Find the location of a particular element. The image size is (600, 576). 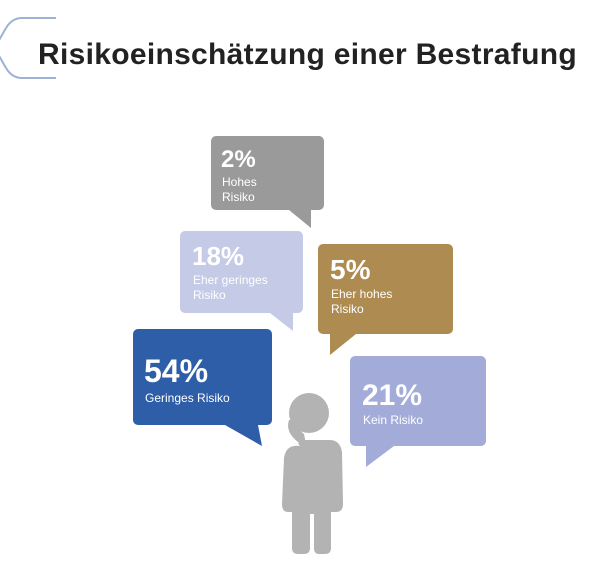

title-decoration is located at coordinates (28, 48).